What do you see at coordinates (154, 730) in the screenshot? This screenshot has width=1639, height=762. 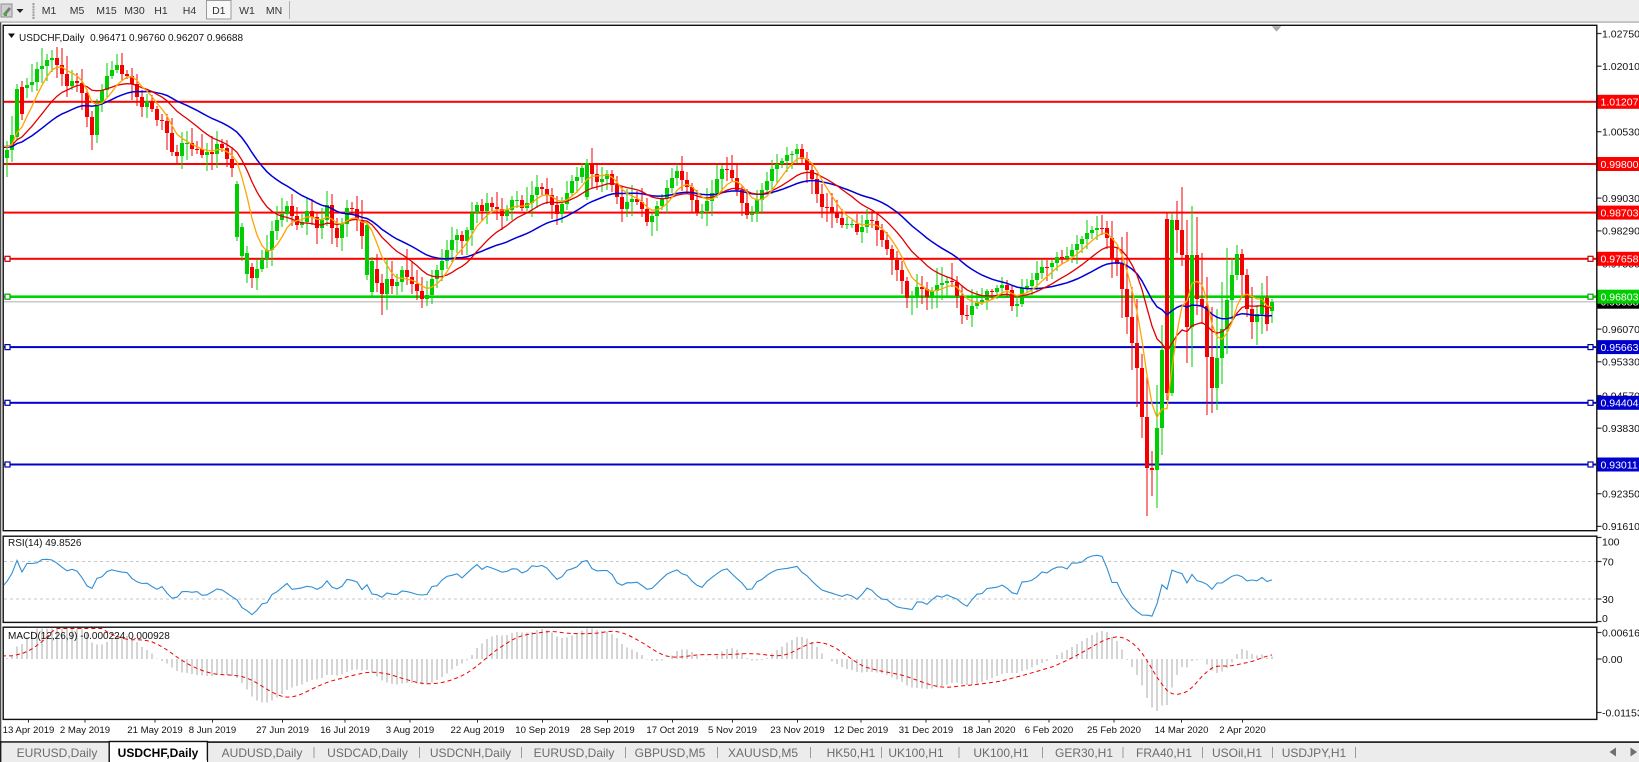 I see `svg-text: 21 May 2019` at bounding box center [154, 730].